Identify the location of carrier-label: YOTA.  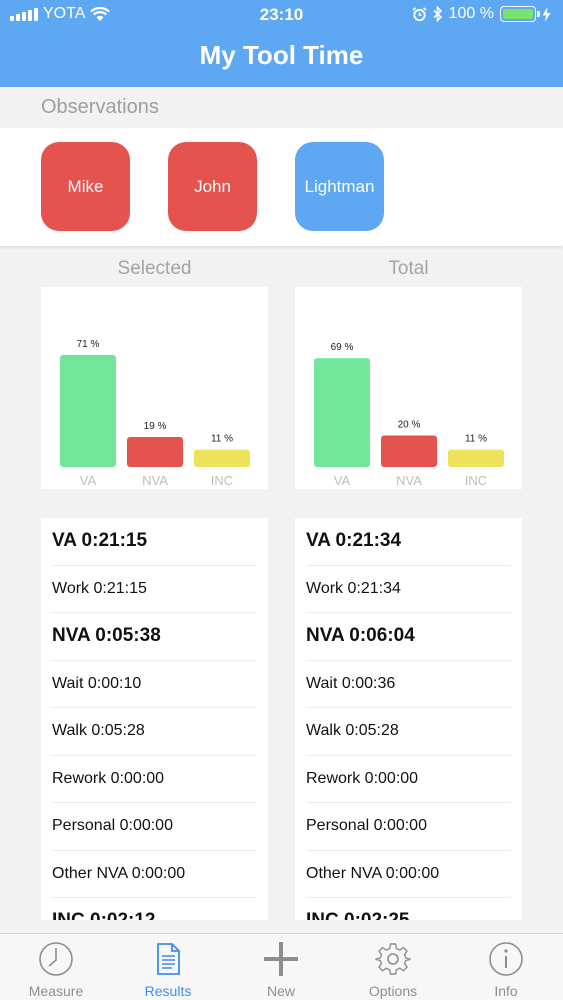
(64, 13).